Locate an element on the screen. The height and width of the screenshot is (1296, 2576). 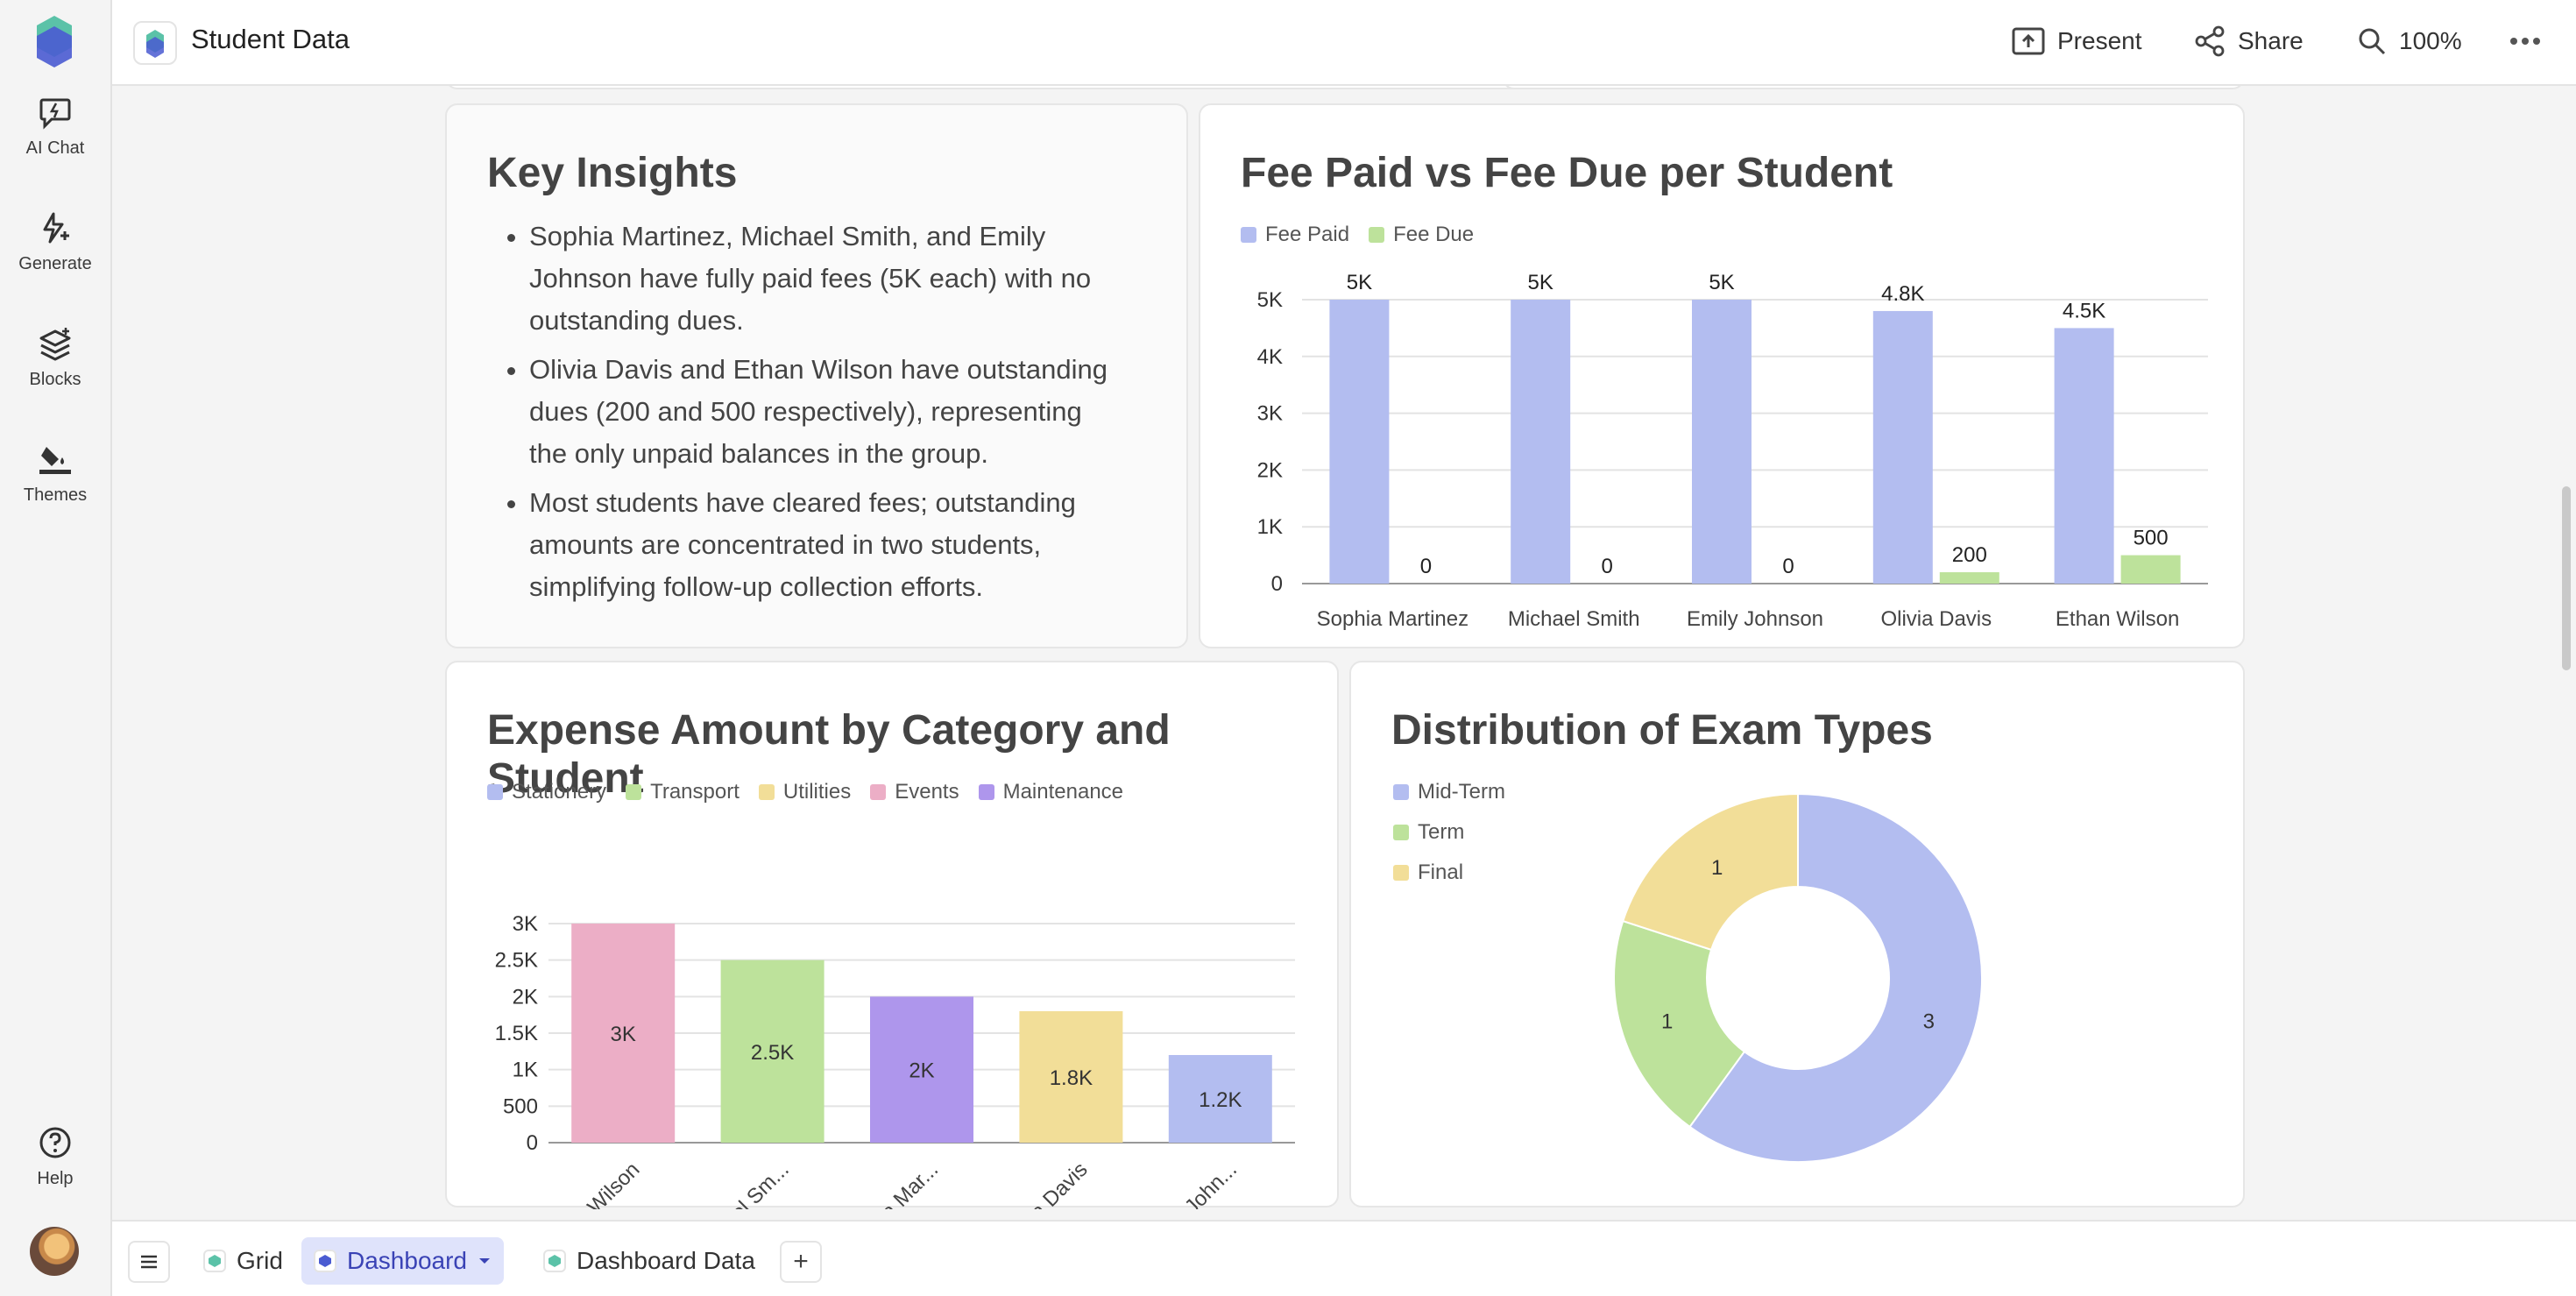
card-above-left is located at coordinates (1022, 87).